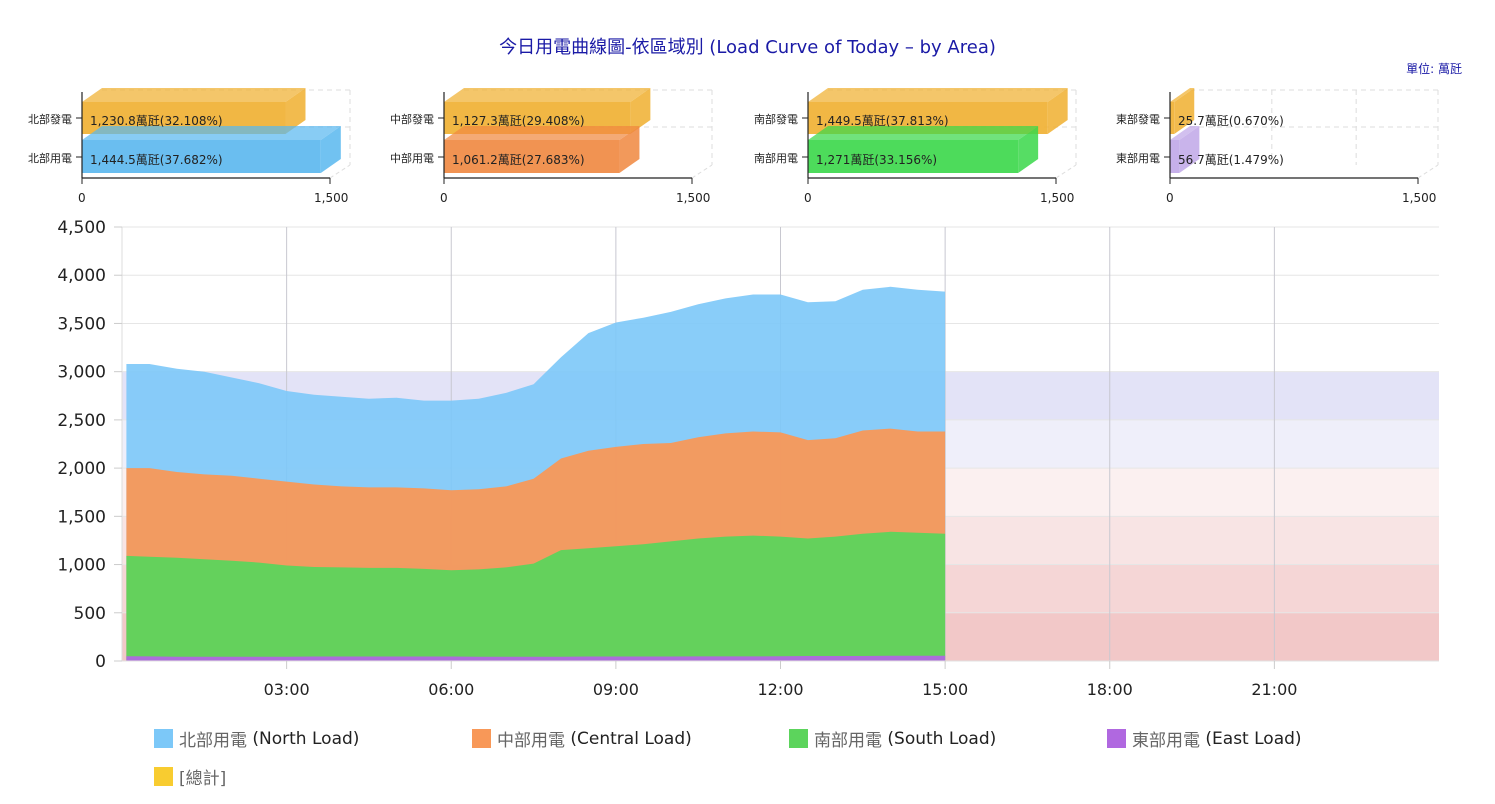  I want to click on x-tick-label: 03:00, so click(287, 689).